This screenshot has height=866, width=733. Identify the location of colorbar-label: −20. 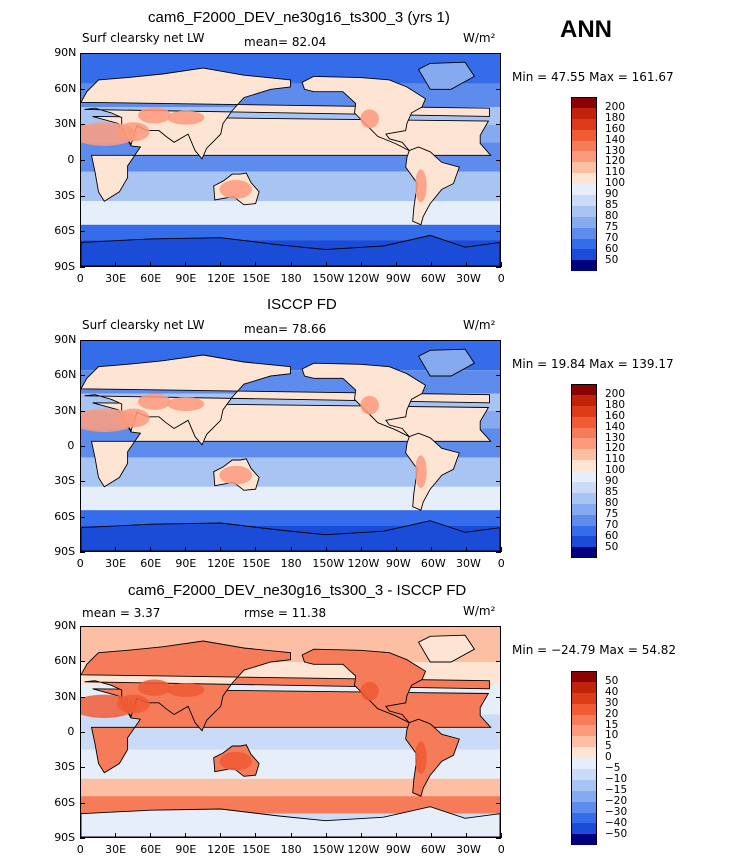
(616, 800).